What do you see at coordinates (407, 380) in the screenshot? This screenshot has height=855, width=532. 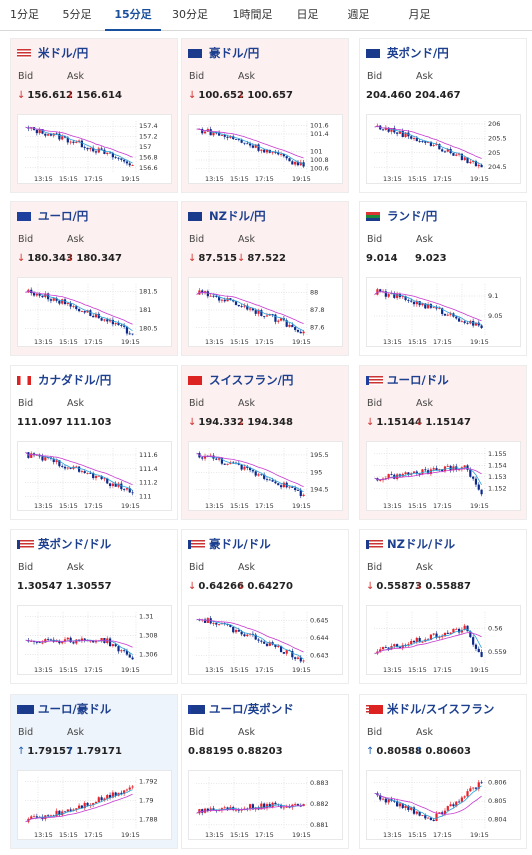 I see `pair-title-link: ユーロ/ドル` at bounding box center [407, 380].